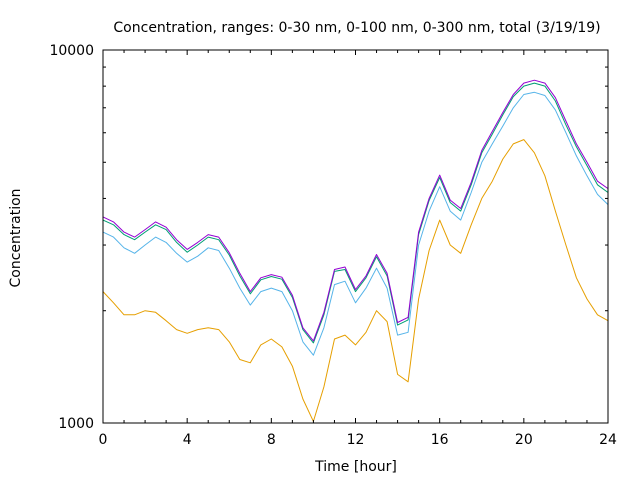 This screenshot has height=480, width=640. Describe the element at coordinates (187, 440) in the screenshot. I see `x-tick-label: 4` at that location.